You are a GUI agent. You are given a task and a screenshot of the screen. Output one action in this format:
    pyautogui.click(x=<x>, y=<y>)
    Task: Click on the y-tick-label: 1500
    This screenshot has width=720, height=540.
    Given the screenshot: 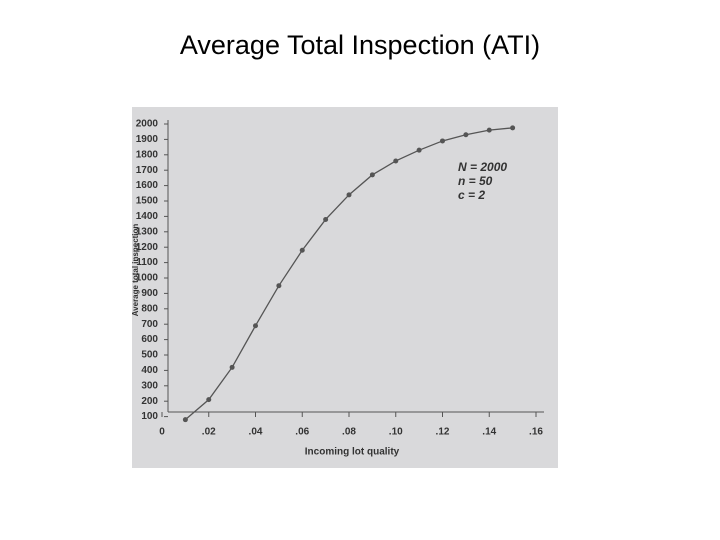 What is the action you would take?
    pyautogui.click(x=147, y=201)
    